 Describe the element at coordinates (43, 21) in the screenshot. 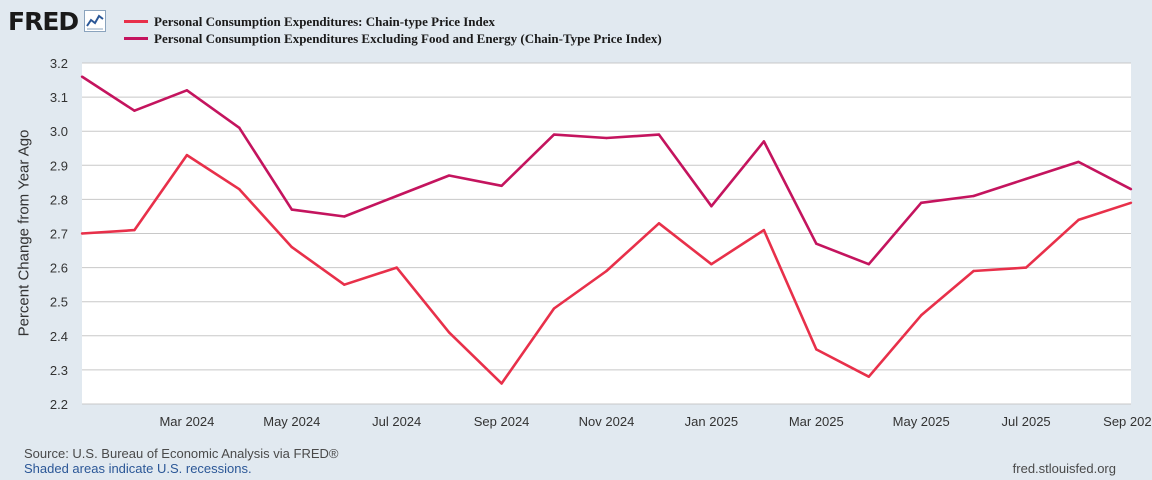

I see `fred-logo-text: FRED` at that location.